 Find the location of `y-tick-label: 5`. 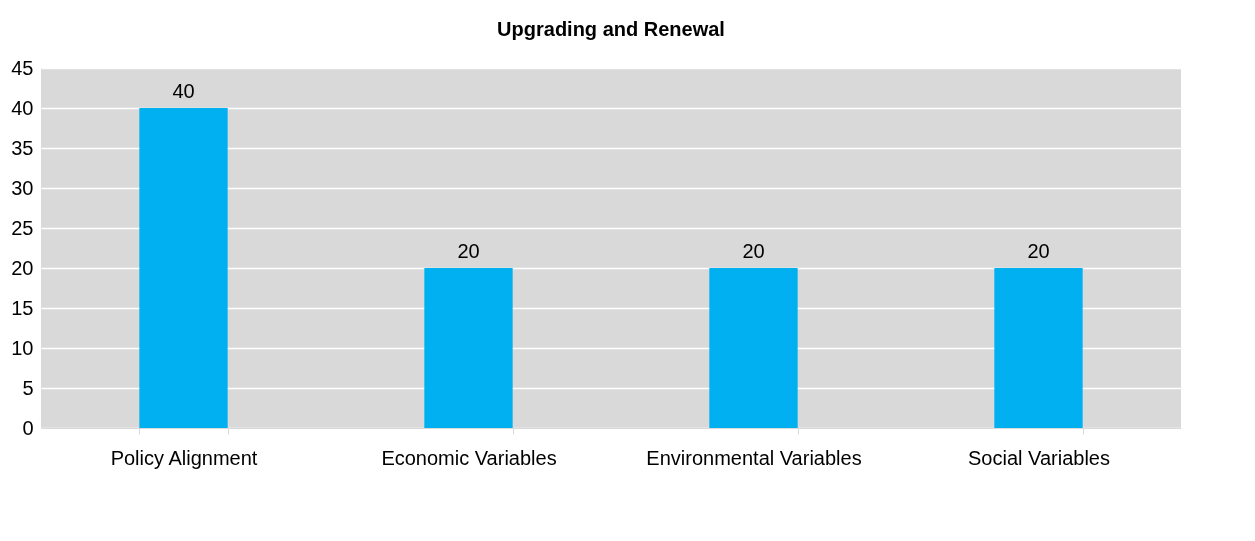

y-tick-label: 5 is located at coordinates (28, 387).